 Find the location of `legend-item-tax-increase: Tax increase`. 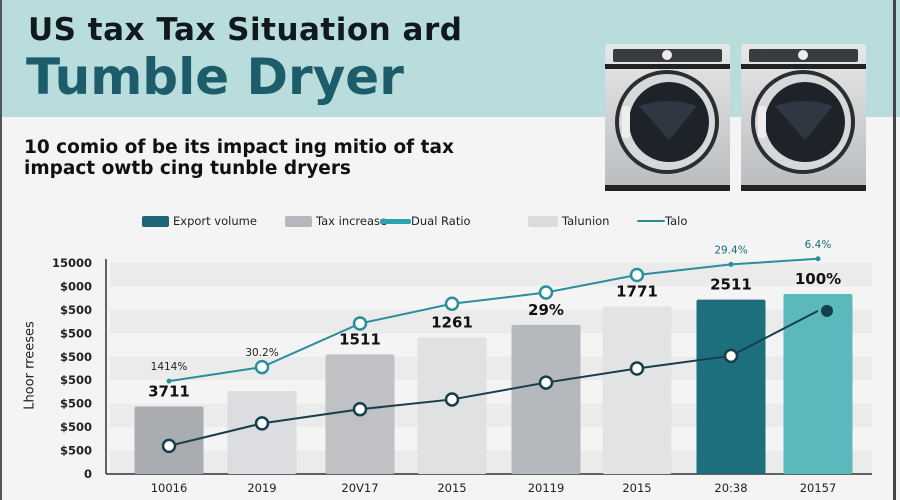

legend-item-tax-increase: Tax increase is located at coordinates (336, 221).